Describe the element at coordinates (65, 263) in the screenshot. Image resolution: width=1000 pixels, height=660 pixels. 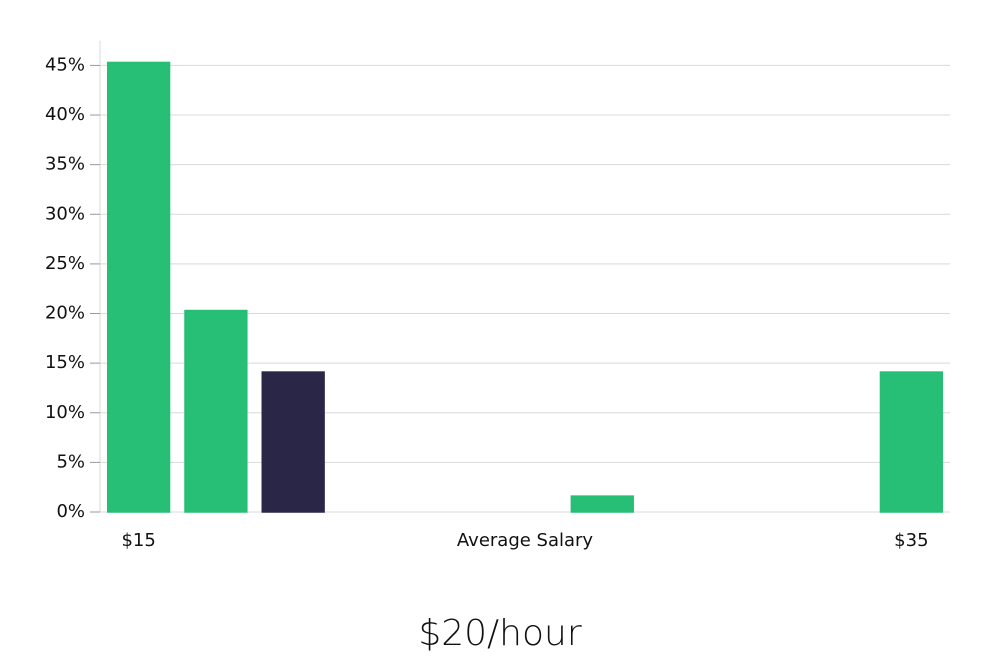
I see `y-tick-label: 25%` at that location.